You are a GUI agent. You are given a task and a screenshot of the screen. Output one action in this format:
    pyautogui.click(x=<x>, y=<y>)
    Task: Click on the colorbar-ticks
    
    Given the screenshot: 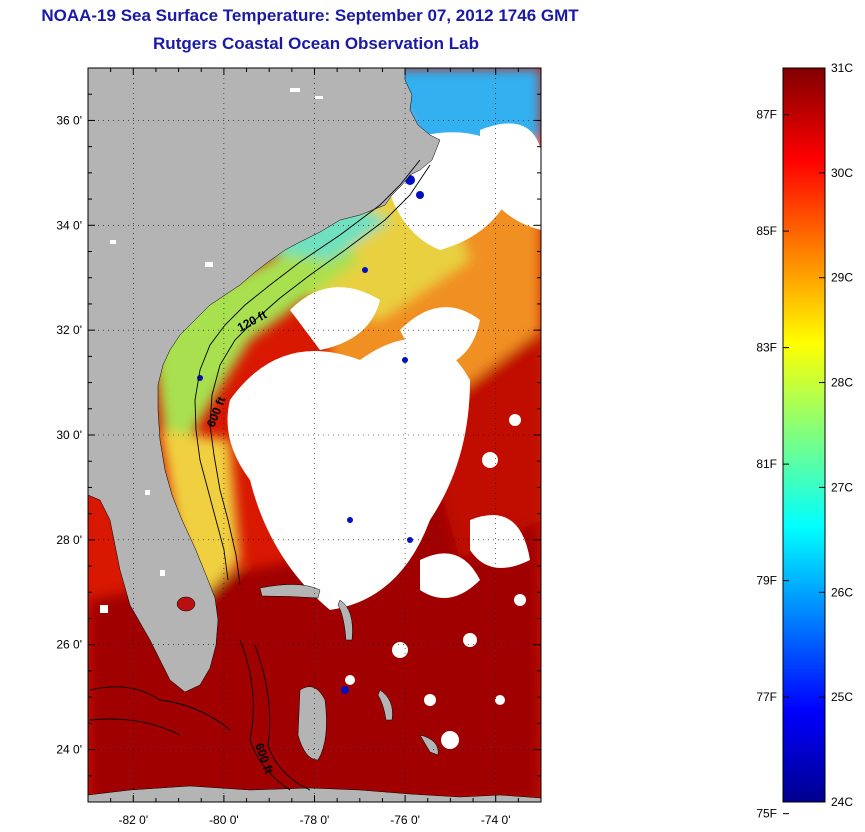 What is the action you would take?
    pyautogui.click(x=804, y=441)
    